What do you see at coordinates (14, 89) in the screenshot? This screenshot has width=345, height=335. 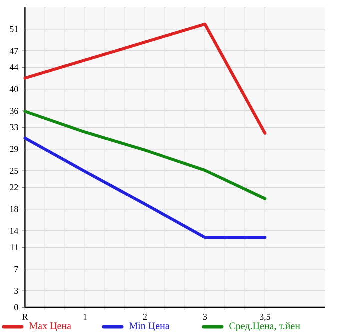 I see `y-tick-label: 40` at bounding box center [14, 89].